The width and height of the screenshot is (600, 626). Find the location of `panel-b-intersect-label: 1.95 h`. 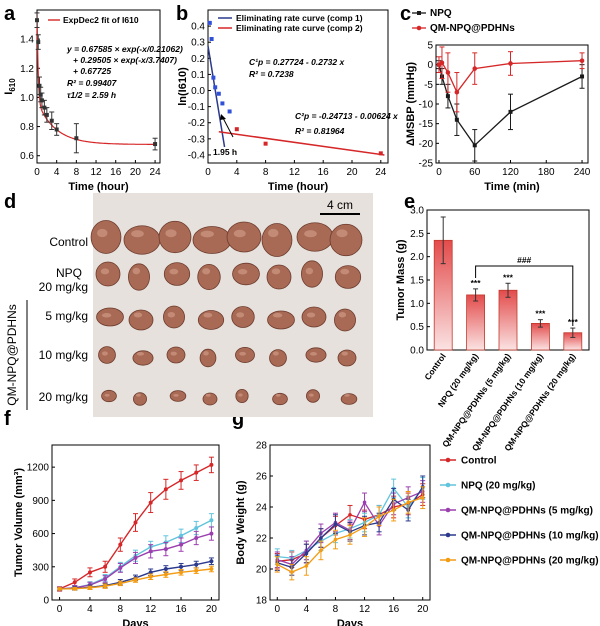

panel-b-intersect-label: 1.95 h is located at coordinates (225, 152).